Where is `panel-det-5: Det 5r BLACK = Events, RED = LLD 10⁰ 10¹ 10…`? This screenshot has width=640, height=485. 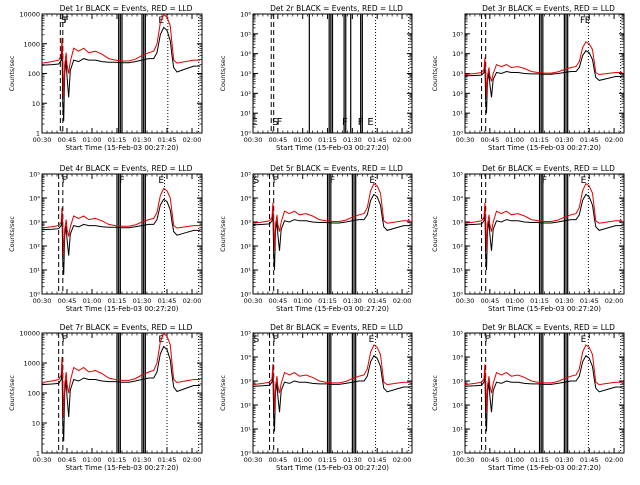 panel-det-5: Det 5r BLACK = Events, RED = LLD 10⁰ 10¹ 10… is located at coordinates (316, 238).